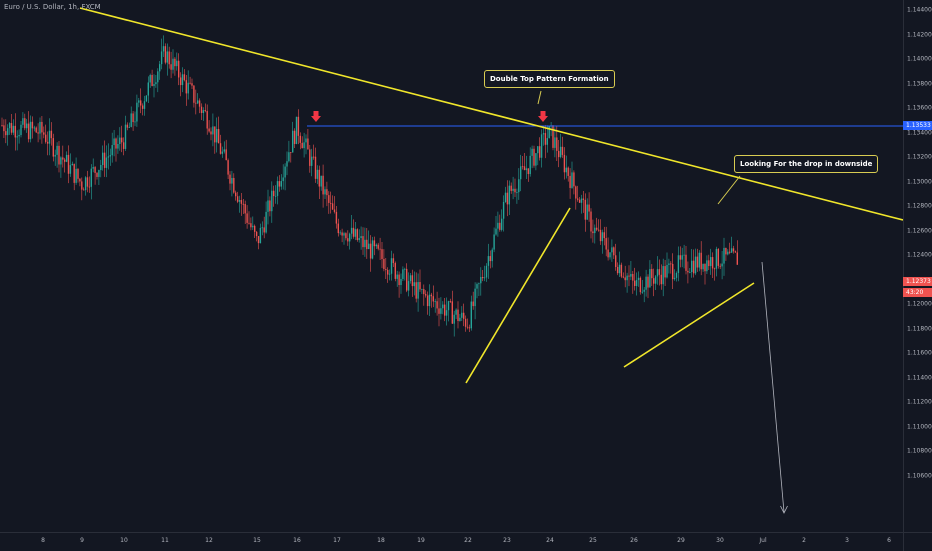  What do you see at coordinates (451, 541) in the screenshot?
I see `time-axis` at bounding box center [451, 541].